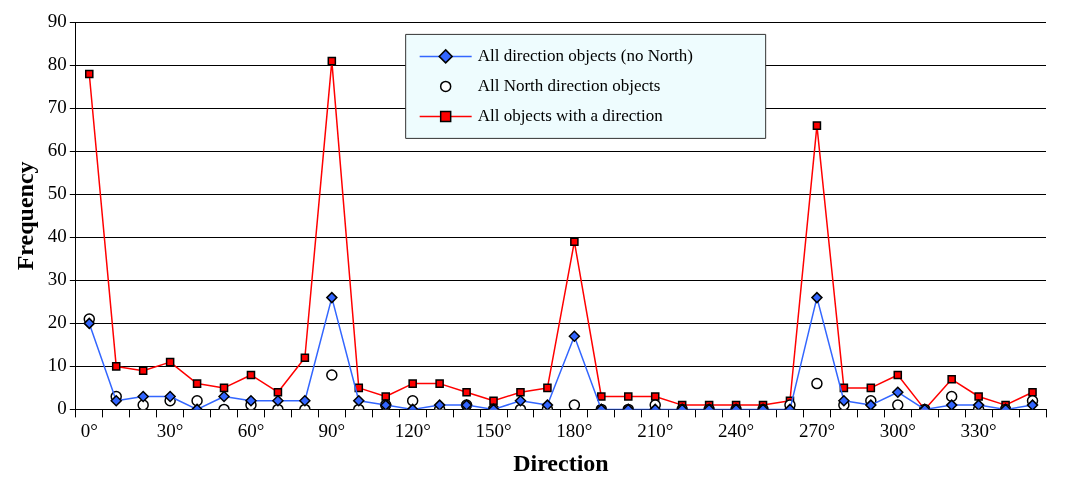 This screenshot has width=1068, height=491. I want to click on x-tick-label: 180°, so click(574, 430).